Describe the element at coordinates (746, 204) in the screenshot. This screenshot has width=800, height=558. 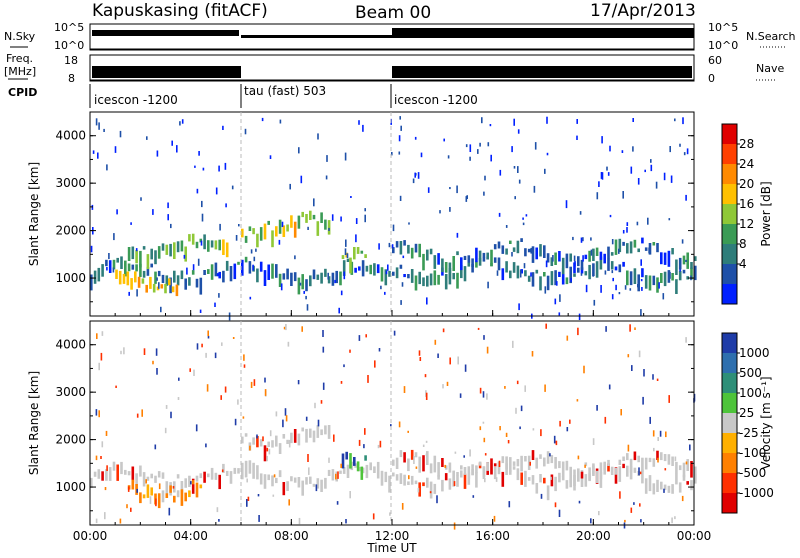
I see `colorbar-tick-label: 16` at that location.